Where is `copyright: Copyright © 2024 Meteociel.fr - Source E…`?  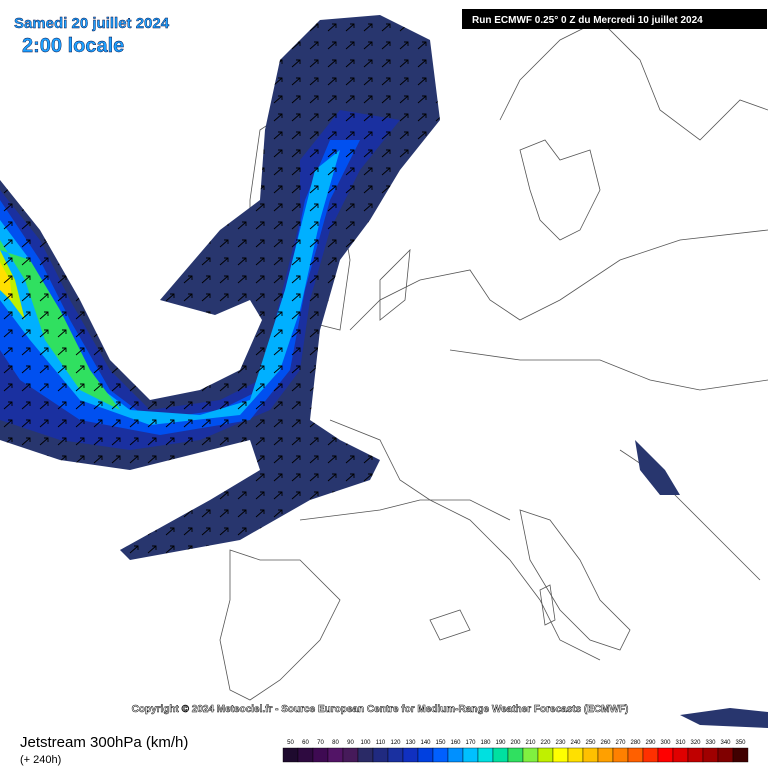
copyright: Copyright © 2024 Meteociel.fr - Source E… is located at coordinates (380, 709).